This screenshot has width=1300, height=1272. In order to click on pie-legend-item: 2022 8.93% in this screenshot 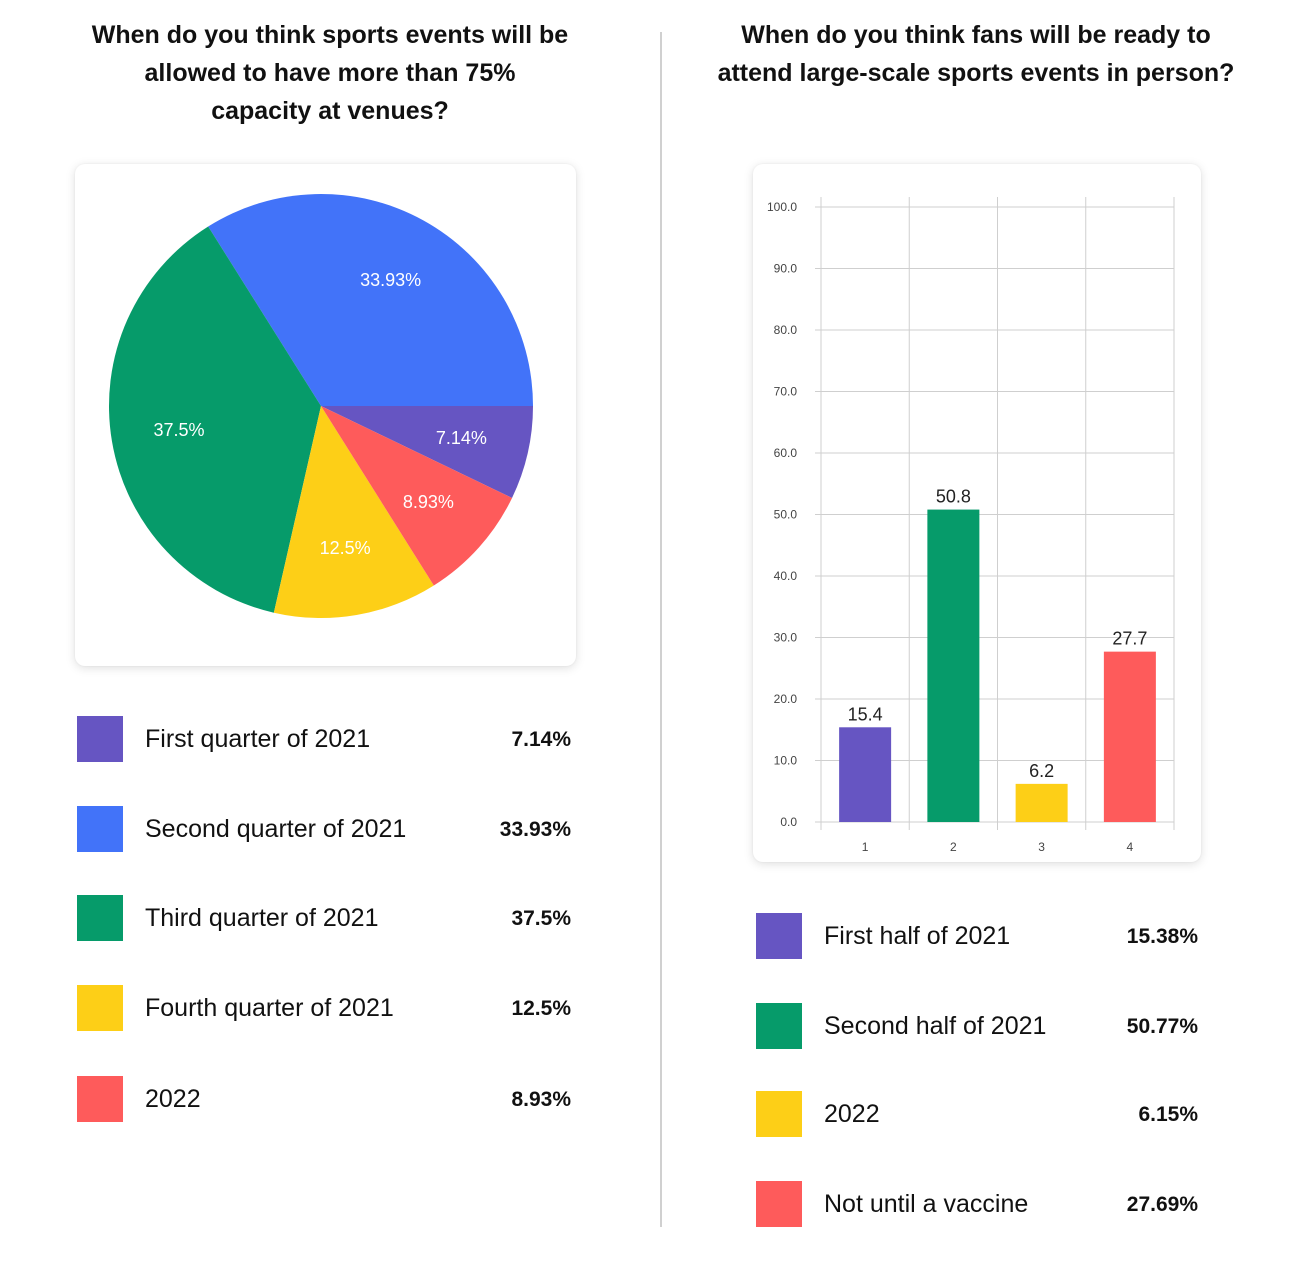, I will do `click(324, 1099)`.